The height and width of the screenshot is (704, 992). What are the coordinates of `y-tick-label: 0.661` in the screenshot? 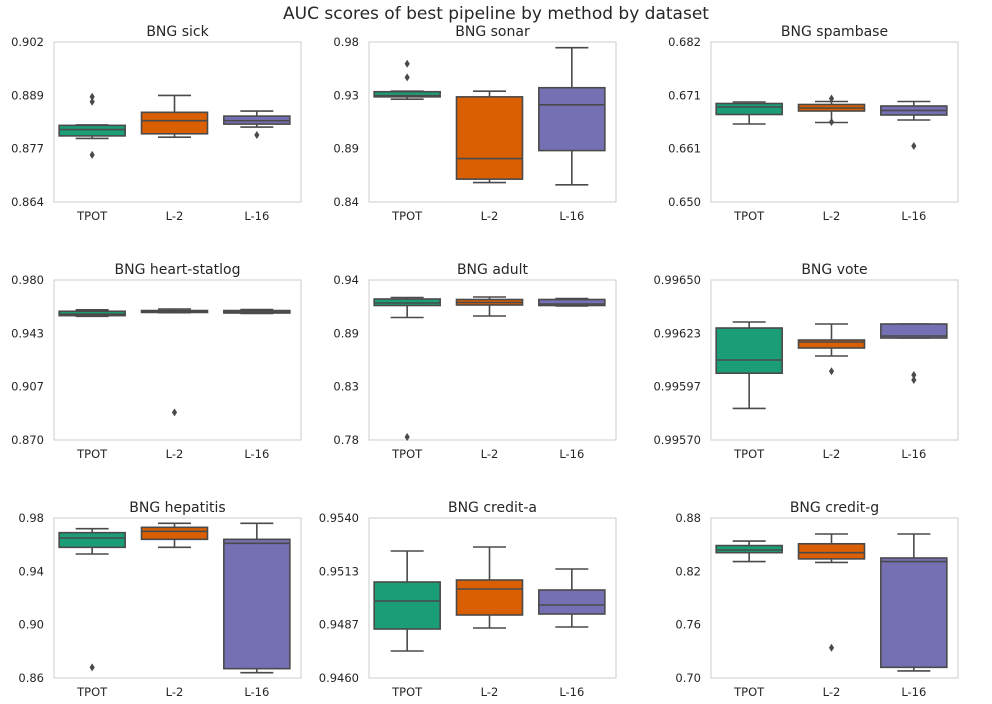 It's located at (684, 149).